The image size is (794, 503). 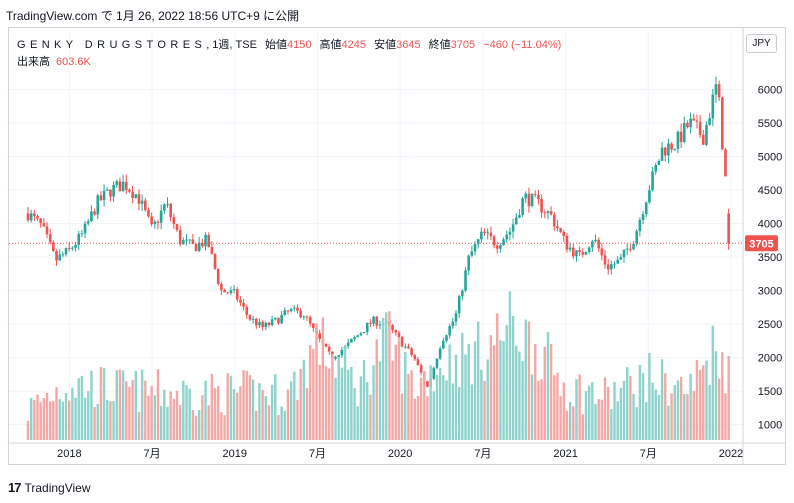 What do you see at coordinates (439, 45) in the screenshot?
I see `close-label: 終値` at bounding box center [439, 45].